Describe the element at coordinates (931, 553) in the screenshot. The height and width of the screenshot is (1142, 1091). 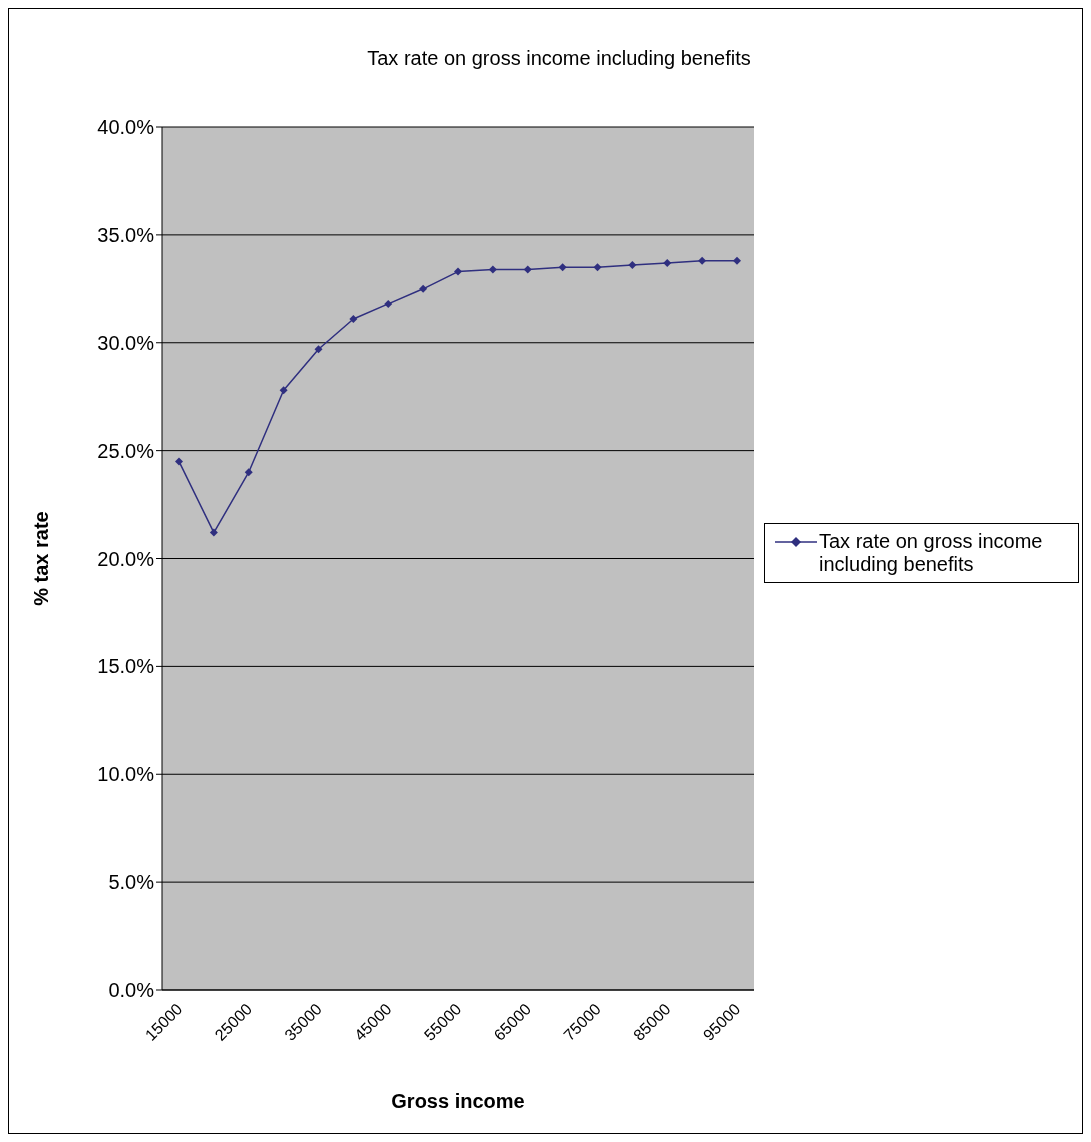
I see `legend-label: Tax rate on gross income including benefits` at that location.